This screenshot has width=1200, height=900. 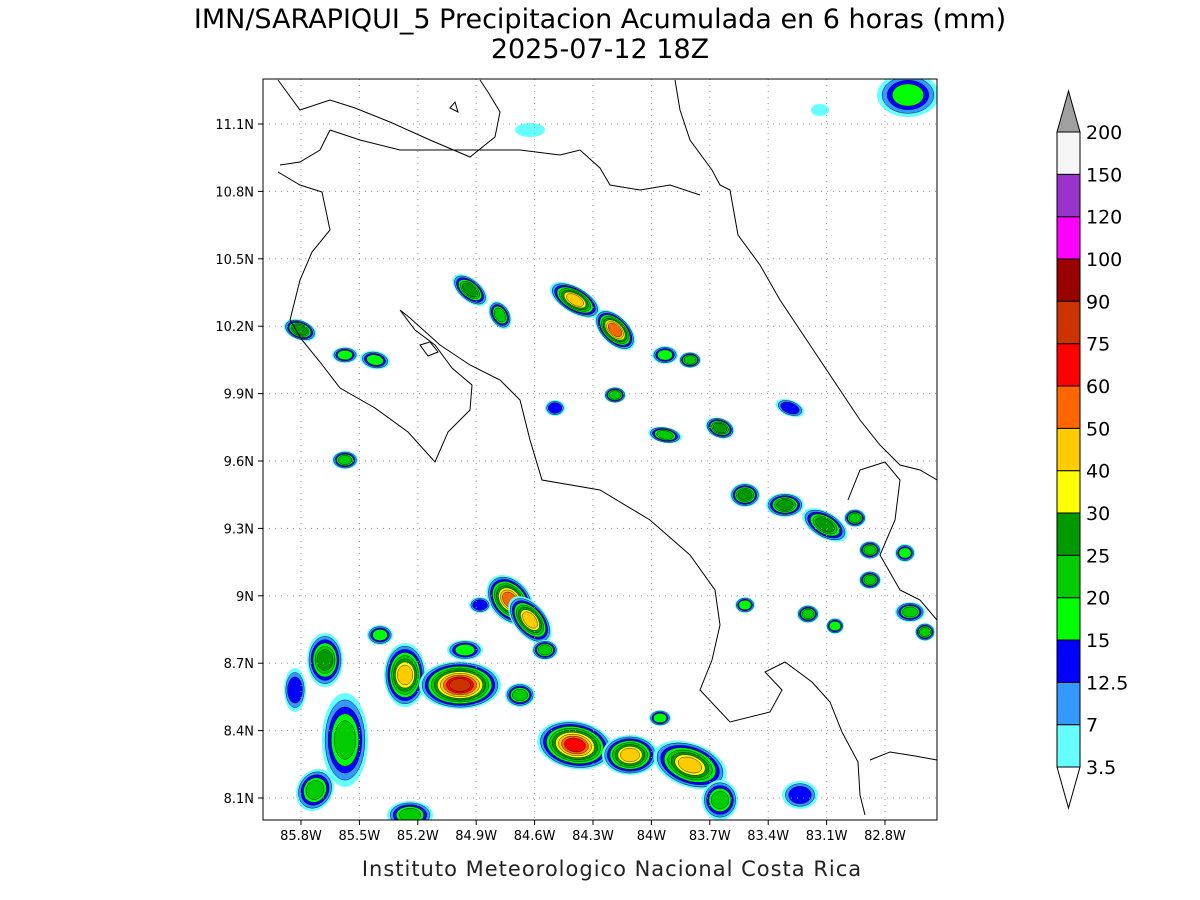 What do you see at coordinates (1098, 514) in the screenshot?
I see `colorbar-label: 30` at bounding box center [1098, 514].